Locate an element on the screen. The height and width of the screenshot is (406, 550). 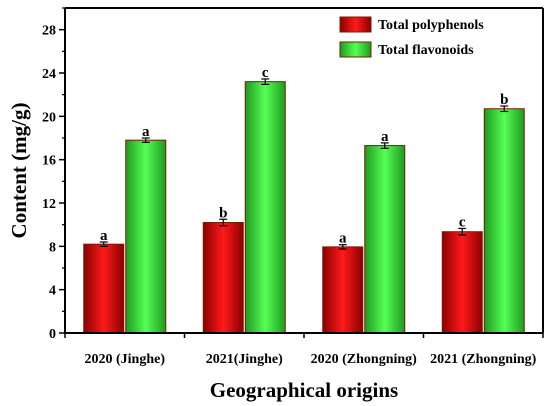
y-tick-label: 0 is located at coordinates (52, 334).